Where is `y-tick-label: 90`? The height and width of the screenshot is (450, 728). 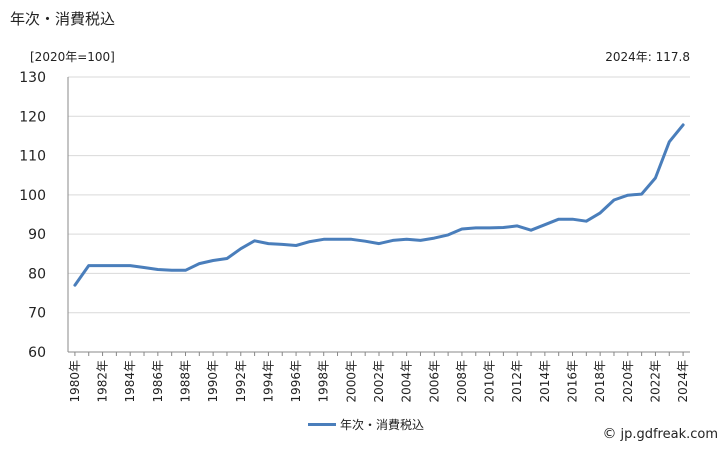
y-tick-label: 90 is located at coordinates (37, 235).